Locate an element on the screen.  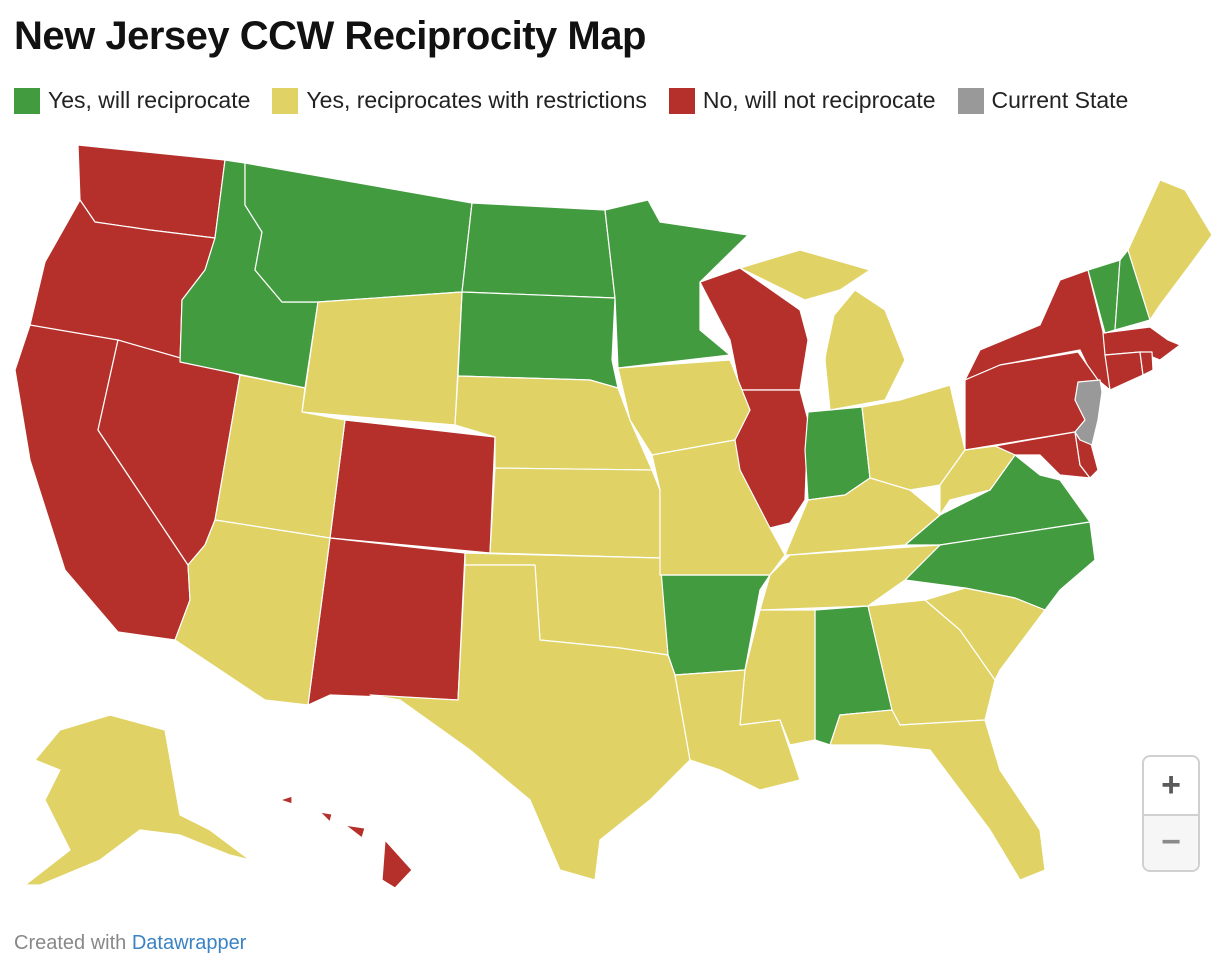
legend-swatch-no is located at coordinates (681, 100).